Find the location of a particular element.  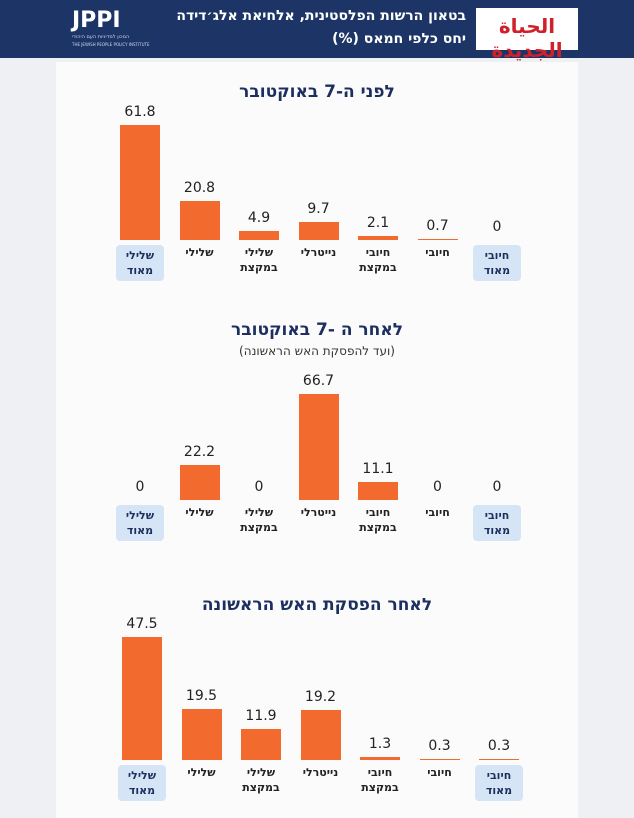

source-logo: الحياة الجديدة is located at coordinates (527, 38).